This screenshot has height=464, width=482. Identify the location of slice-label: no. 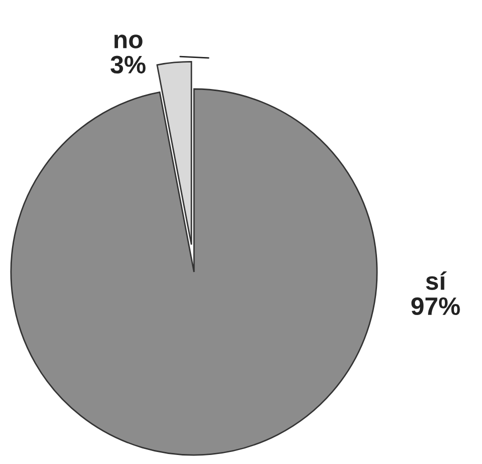
(128, 41).